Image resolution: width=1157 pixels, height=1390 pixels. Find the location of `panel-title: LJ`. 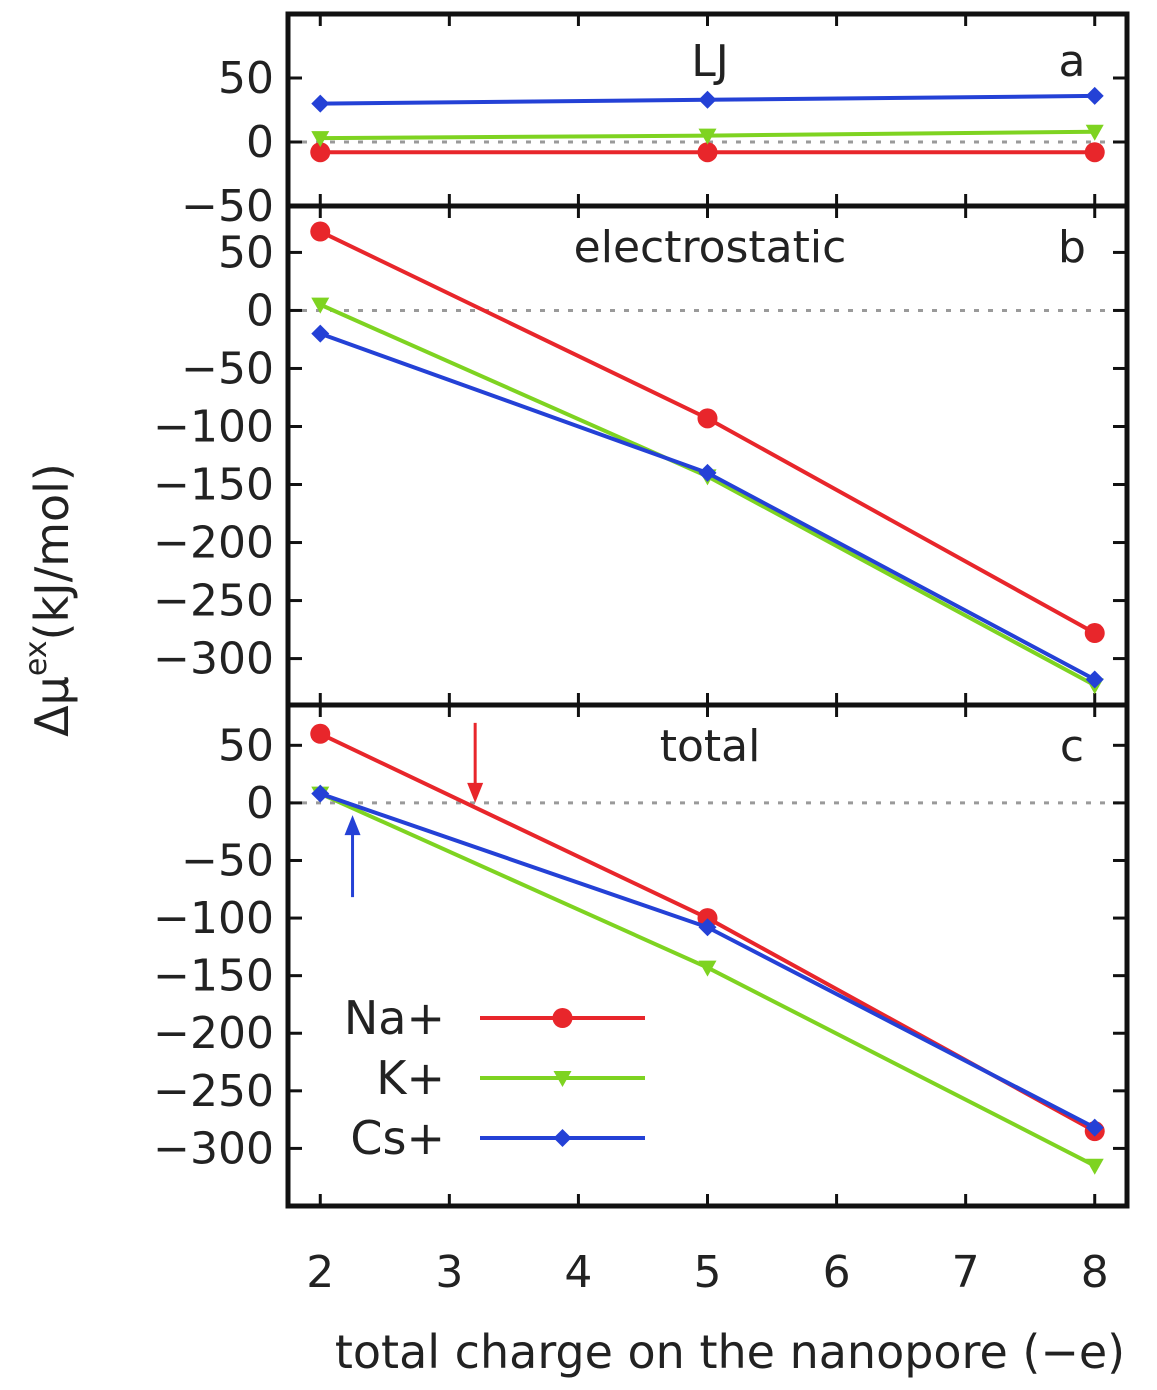

panel-title: LJ is located at coordinates (710, 61).